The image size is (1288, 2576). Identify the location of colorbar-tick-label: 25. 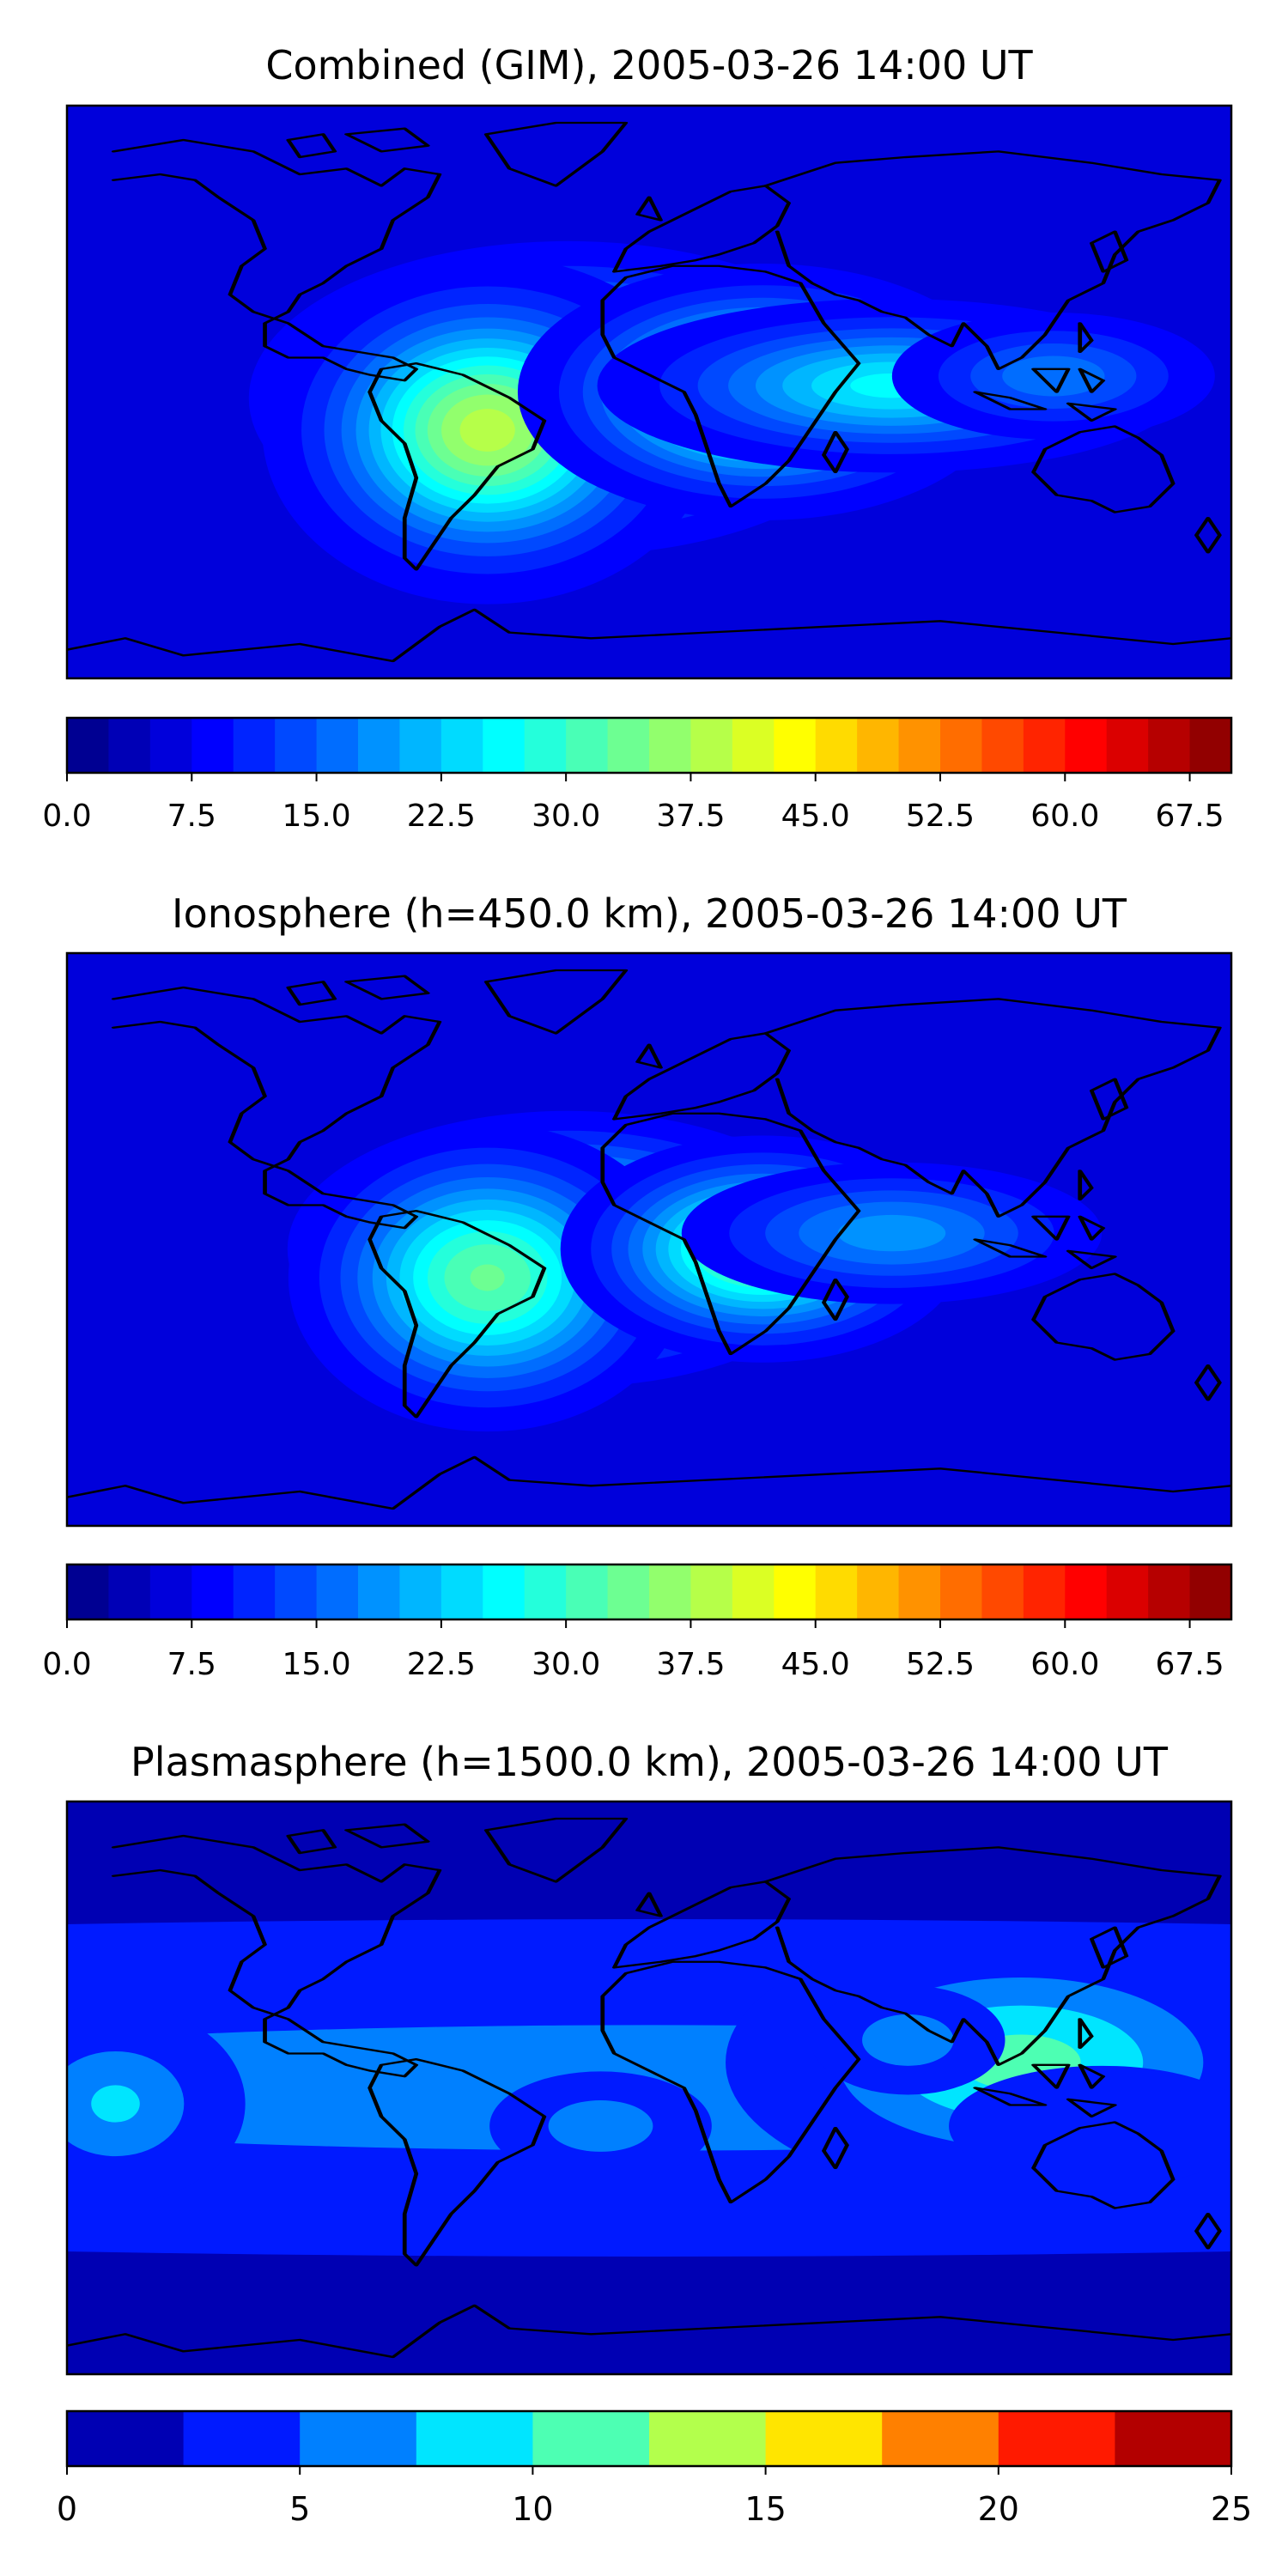
(1232, 2509).